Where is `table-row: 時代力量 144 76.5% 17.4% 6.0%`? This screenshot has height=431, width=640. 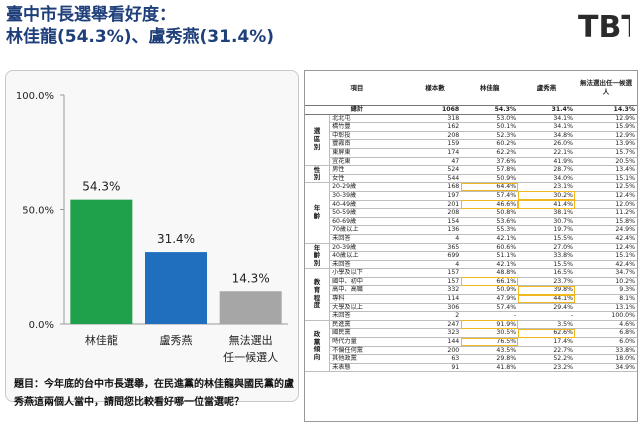
table-row: 時代力量 144 76.5% 17.4% 6.0% is located at coordinates (471, 342).